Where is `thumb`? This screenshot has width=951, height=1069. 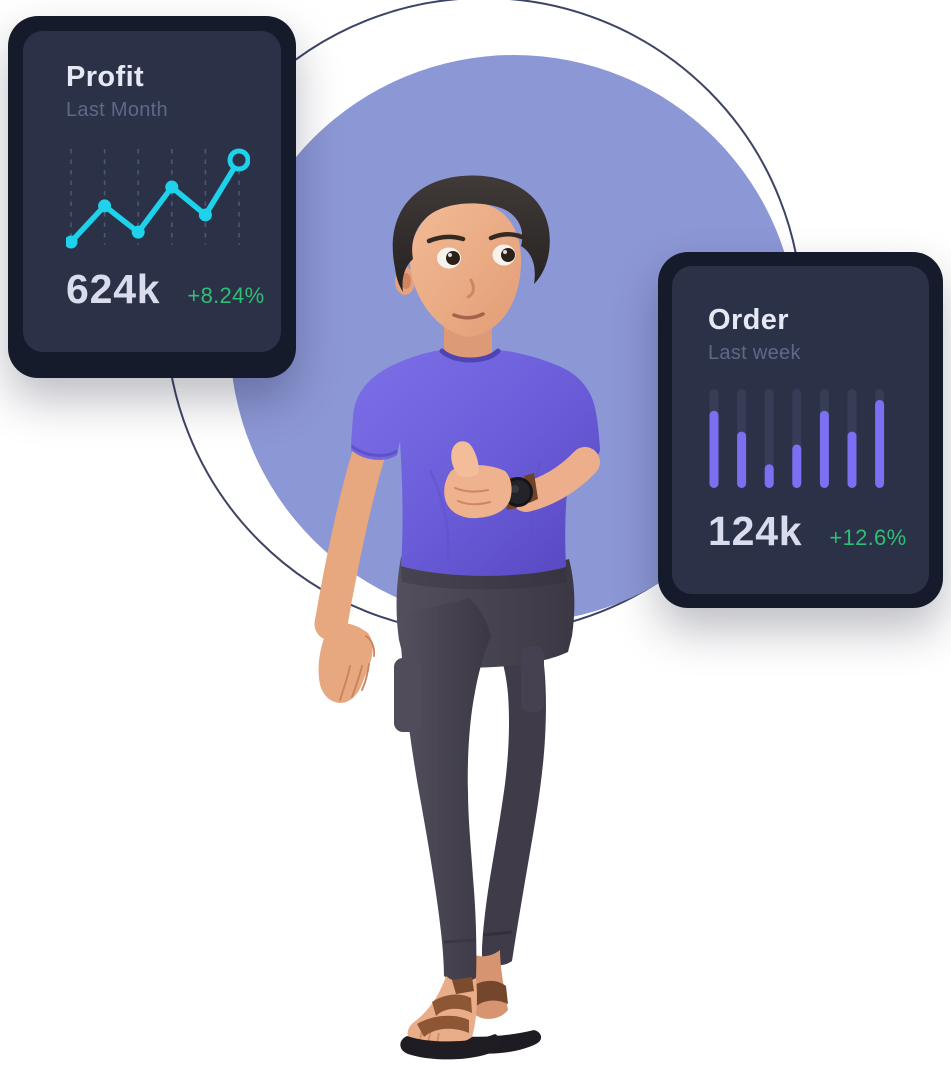
thumb is located at coordinates (465, 459).